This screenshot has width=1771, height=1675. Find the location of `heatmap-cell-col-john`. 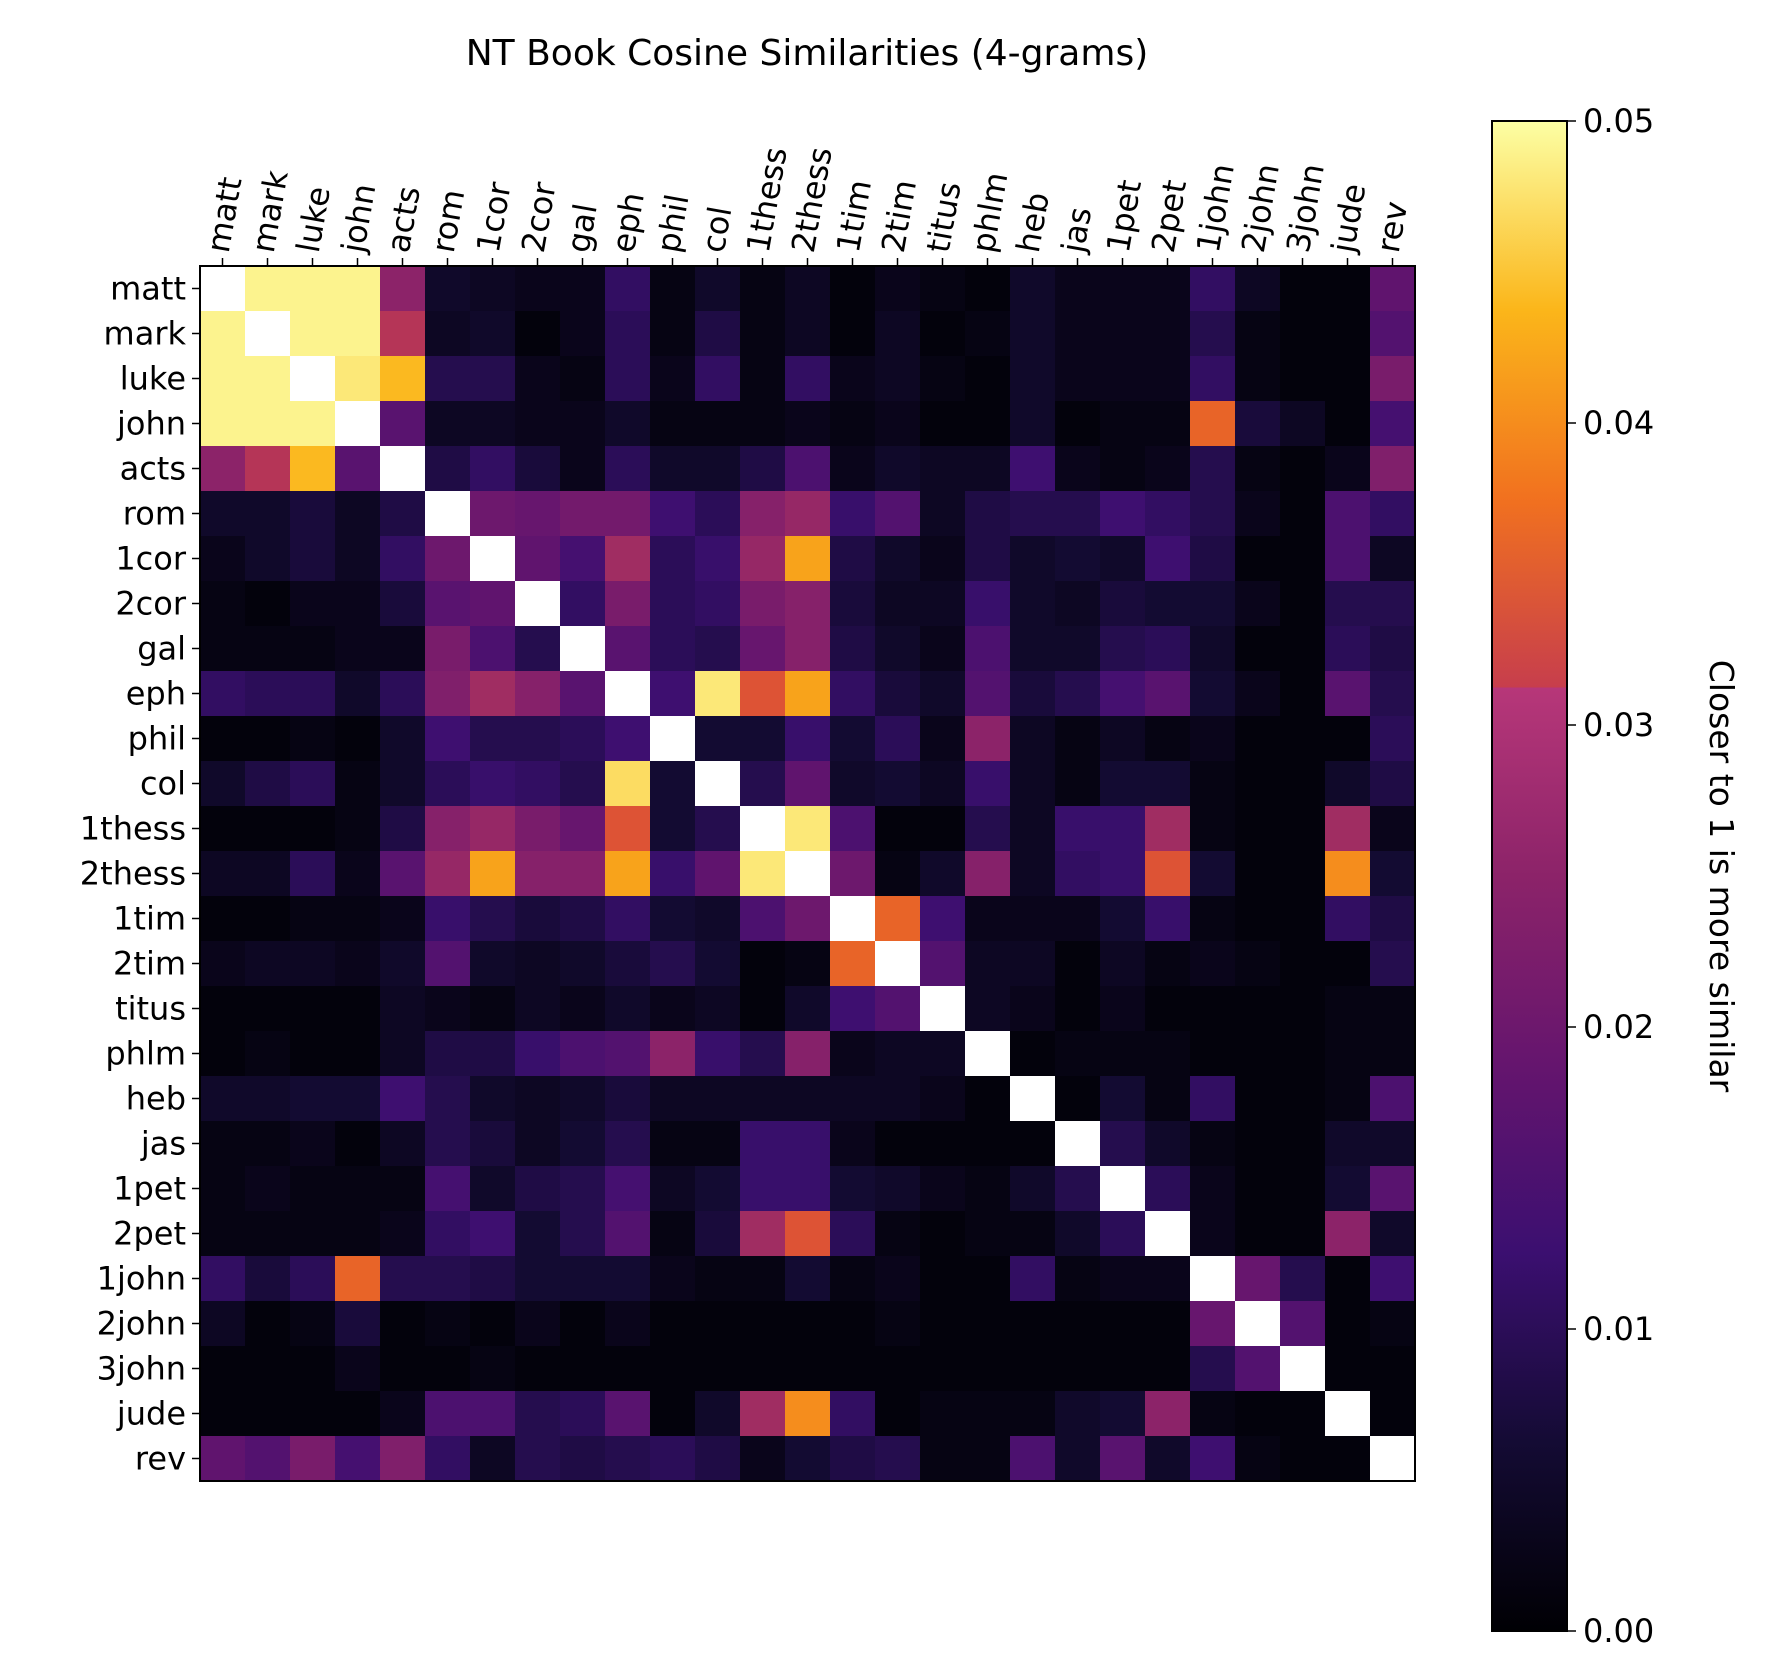

heatmap-cell-col-john is located at coordinates (358, 784).